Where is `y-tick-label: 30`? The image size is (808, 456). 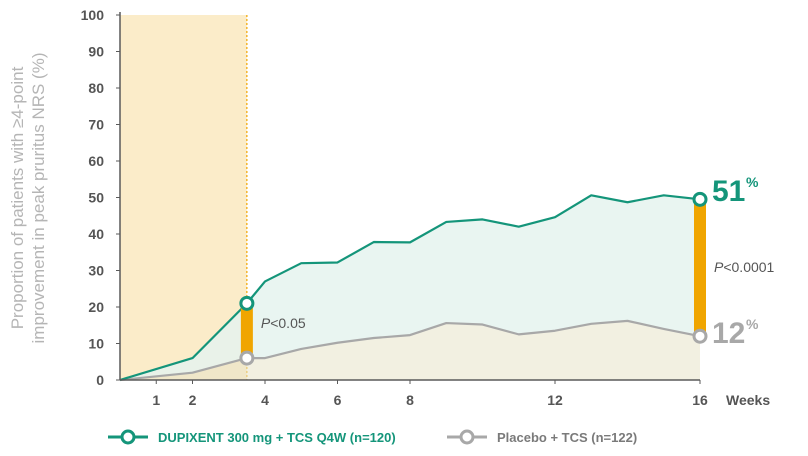
y-tick-label: 30 is located at coordinates (96, 271).